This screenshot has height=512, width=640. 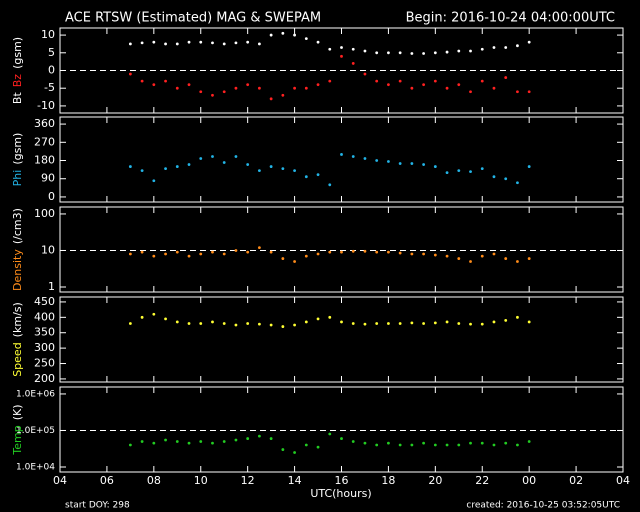 What do you see at coordinates (44, 301) in the screenshot?
I see `y-tick-label: 450` at bounding box center [44, 301].